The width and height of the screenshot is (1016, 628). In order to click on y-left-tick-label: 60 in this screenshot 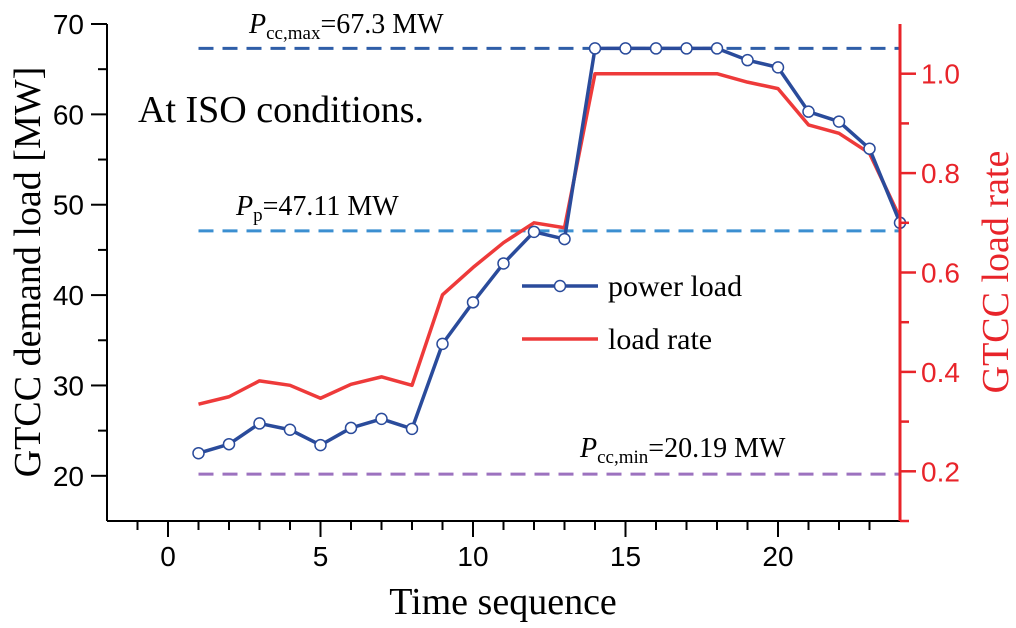, I will do `click(68, 114)`.